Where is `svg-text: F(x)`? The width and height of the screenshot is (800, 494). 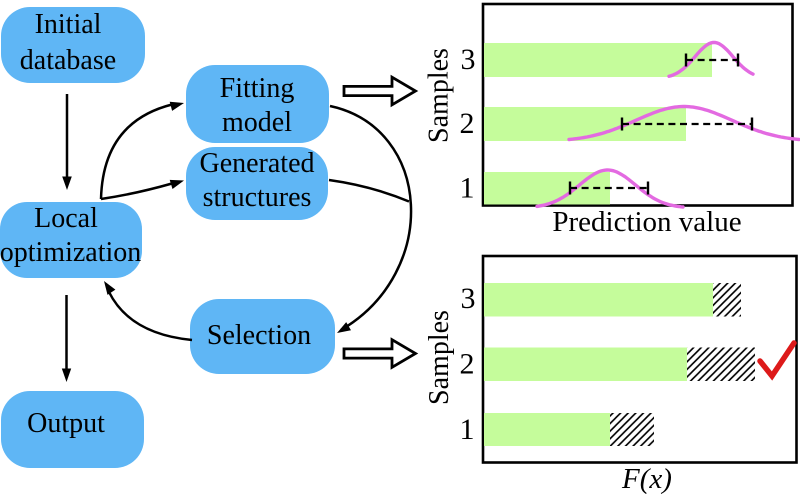 svg-text: F(x) is located at coordinates (646, 478).